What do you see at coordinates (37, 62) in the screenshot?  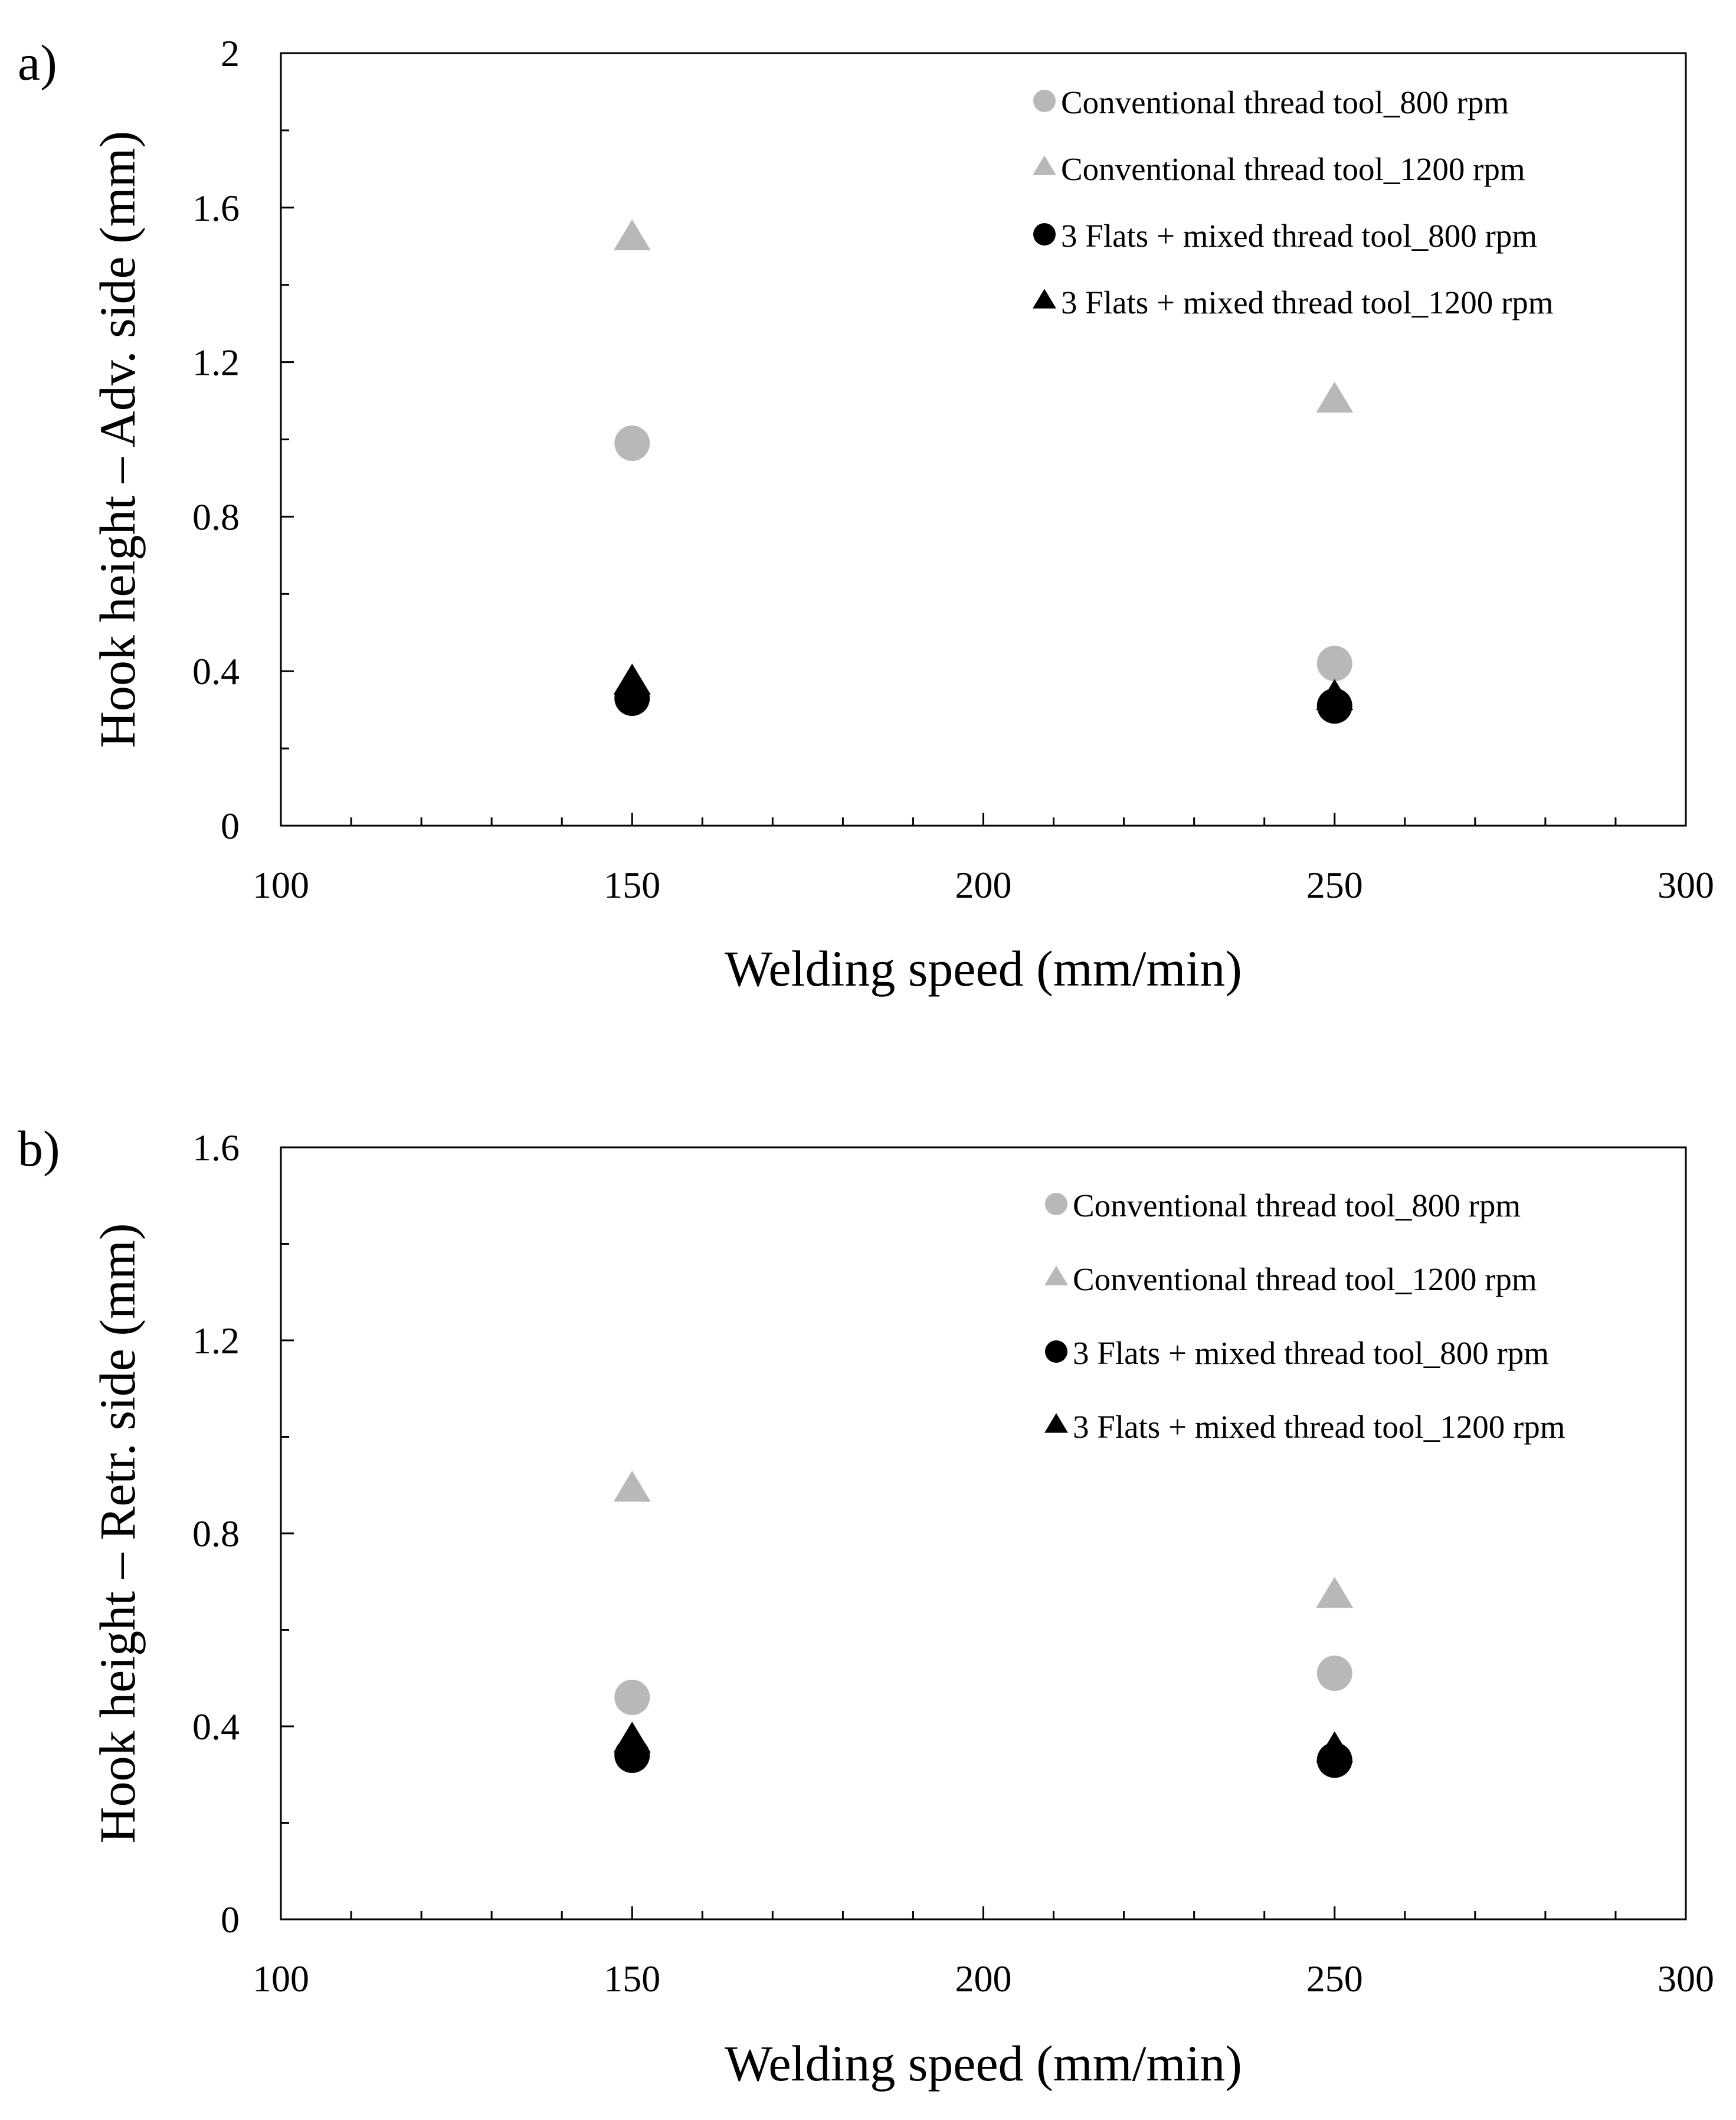 I see `panel-label: a)` at bounding box center [37, 62].